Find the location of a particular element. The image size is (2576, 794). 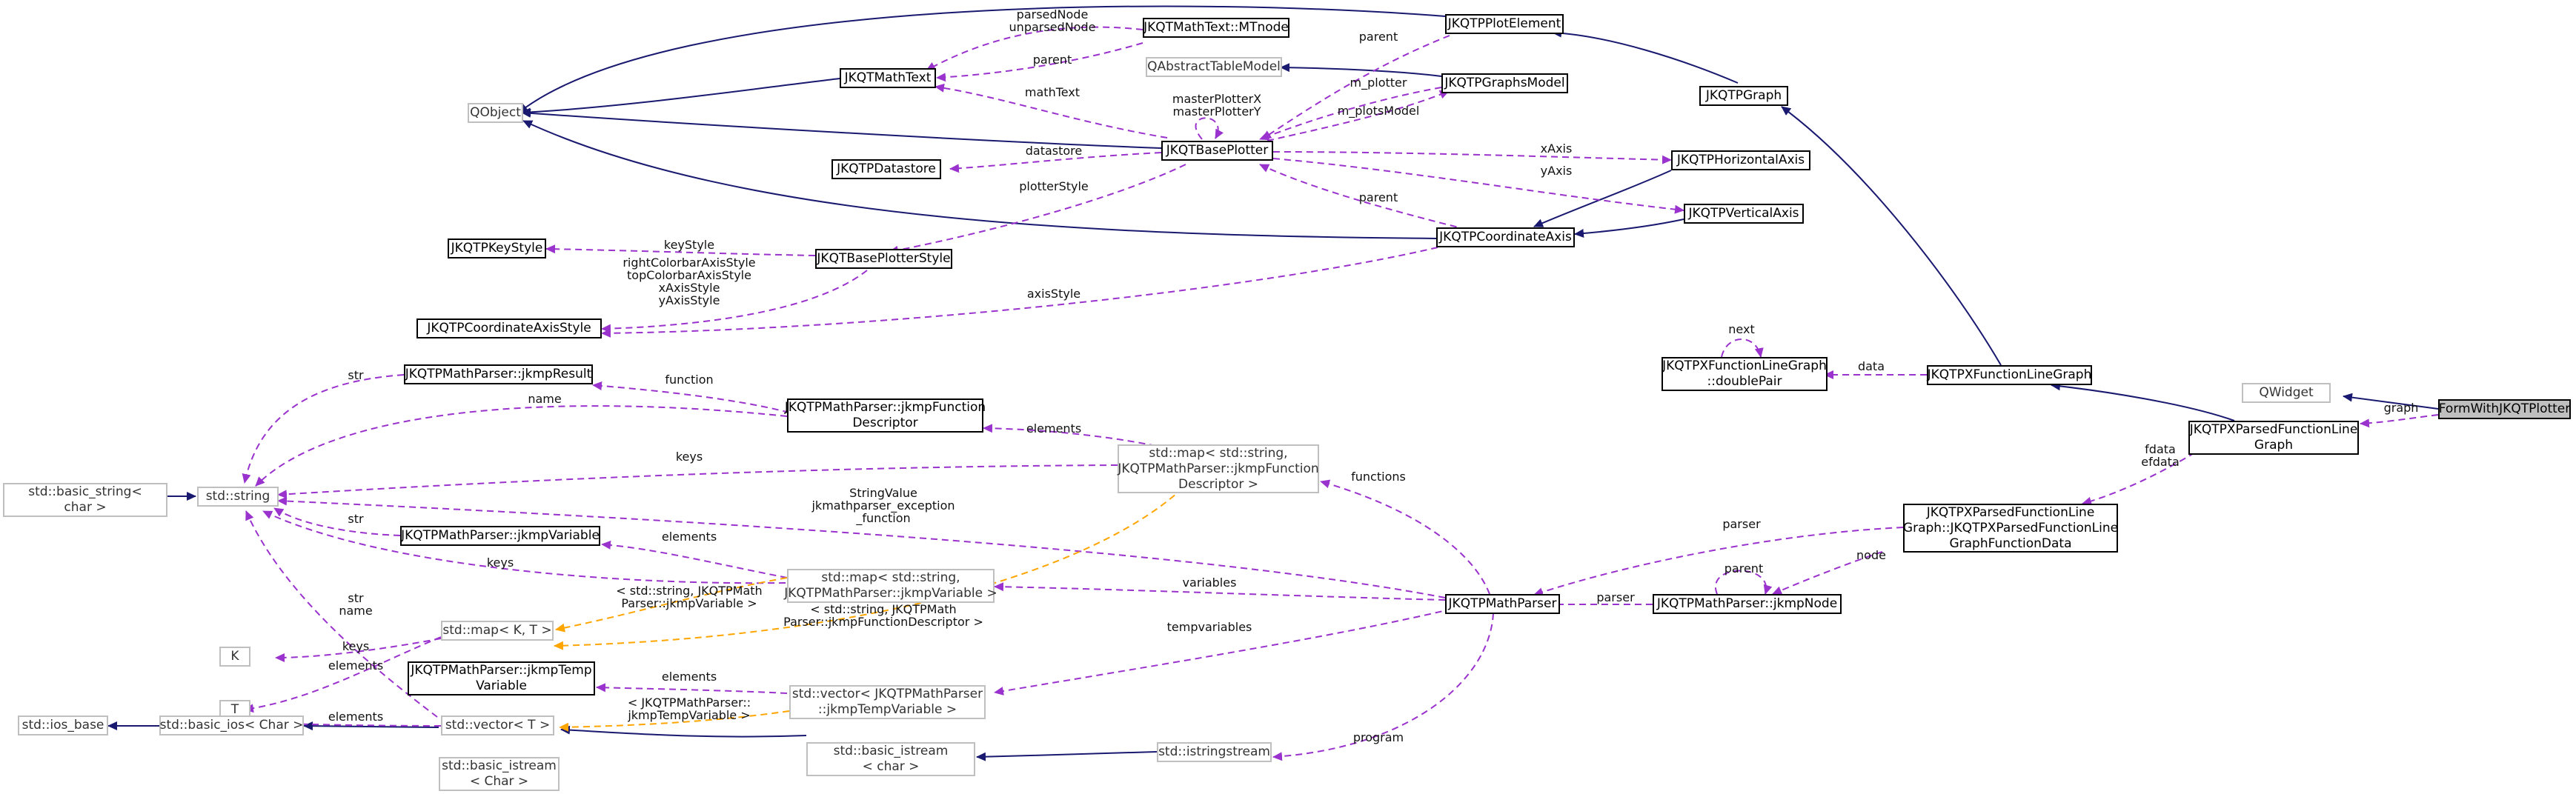

node-jkmp-variable: JKQTPMathParser::jkmpVariable is located at coordinates (500, 536).